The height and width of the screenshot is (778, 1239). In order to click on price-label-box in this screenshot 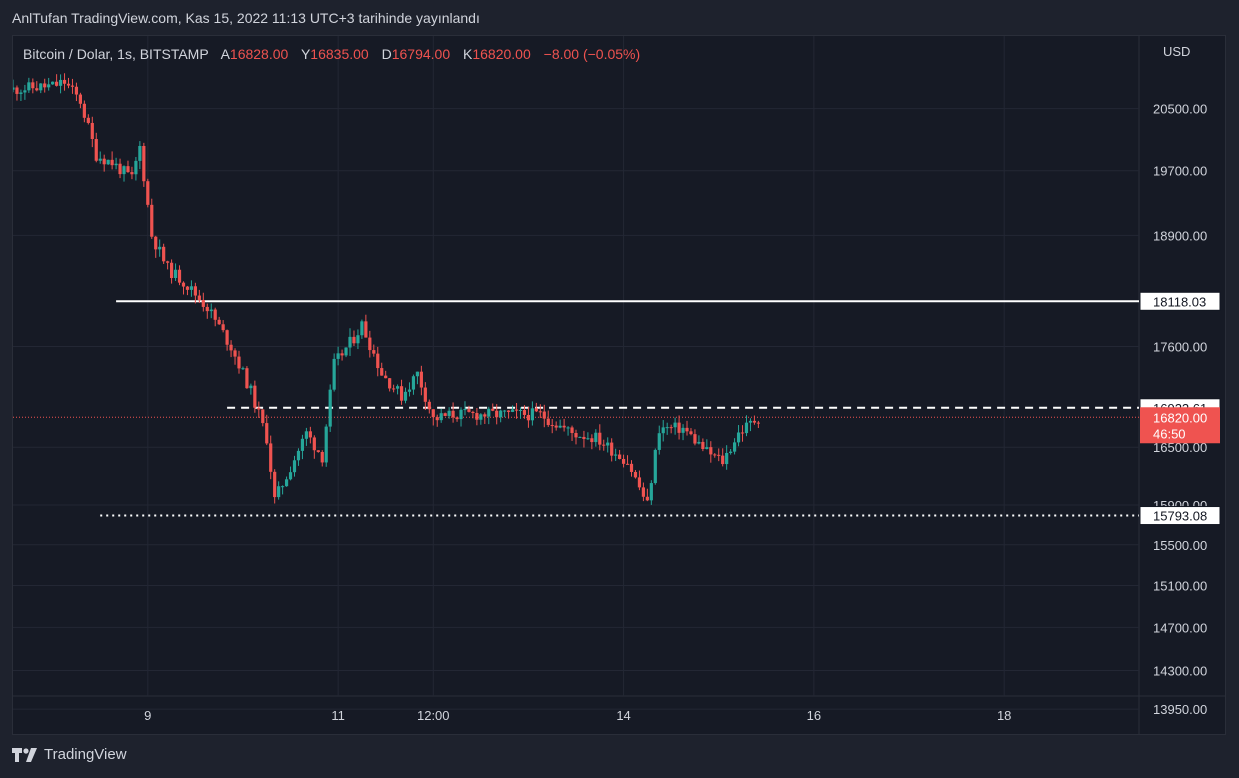, I will do `click(1180, 301)`.